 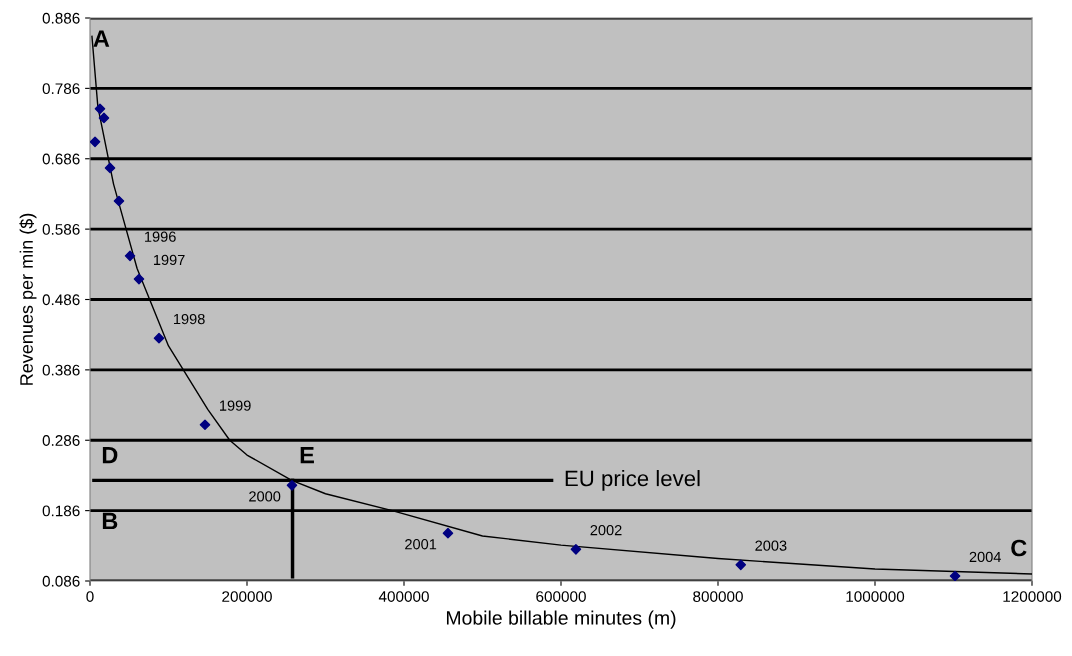 What do you see at coordinates (61, 229) in the screenshot?
I see `y-tick-label: 0.586` at bounding box center [61, 229].